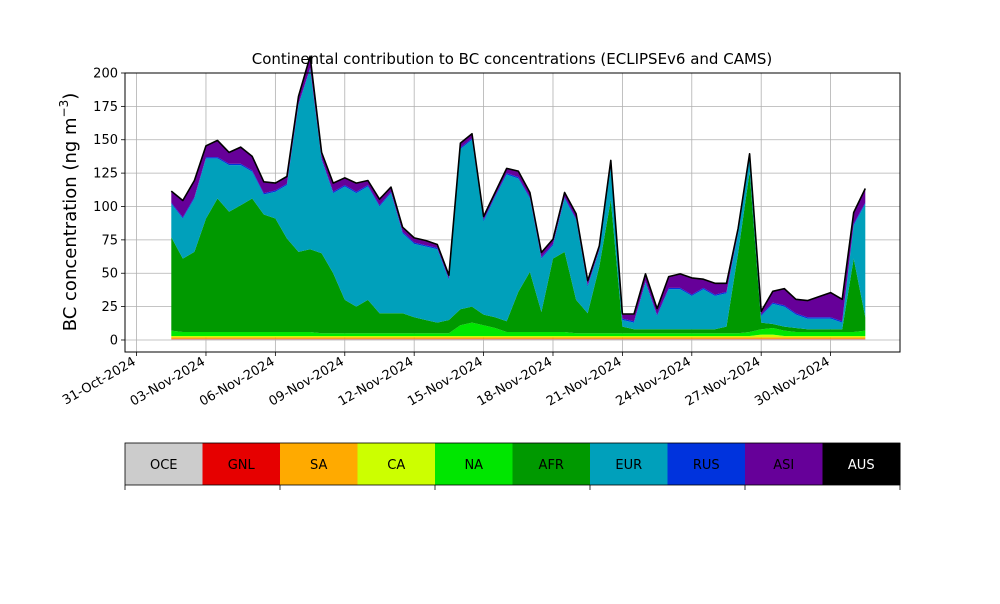 The image size is (1000, 604). I want to click on x-tick-label: 15-Nov-2024, so click(445, 381).